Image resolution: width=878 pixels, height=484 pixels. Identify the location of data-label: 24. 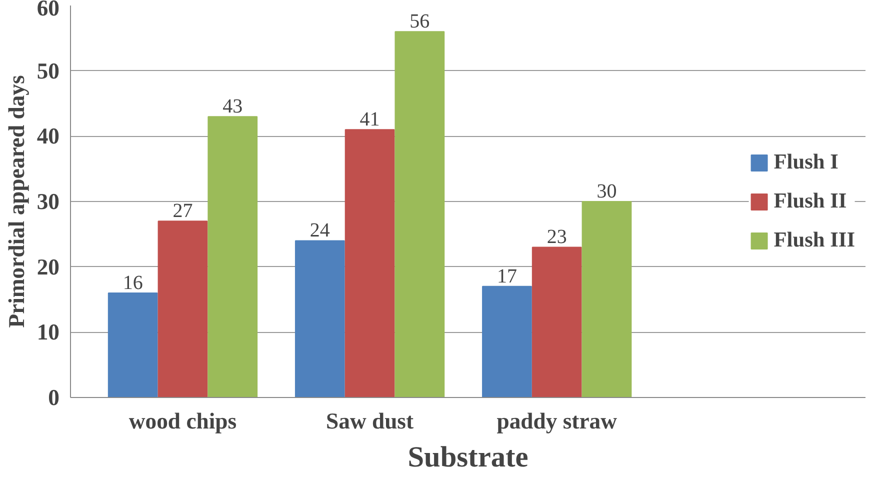
(320, 231).